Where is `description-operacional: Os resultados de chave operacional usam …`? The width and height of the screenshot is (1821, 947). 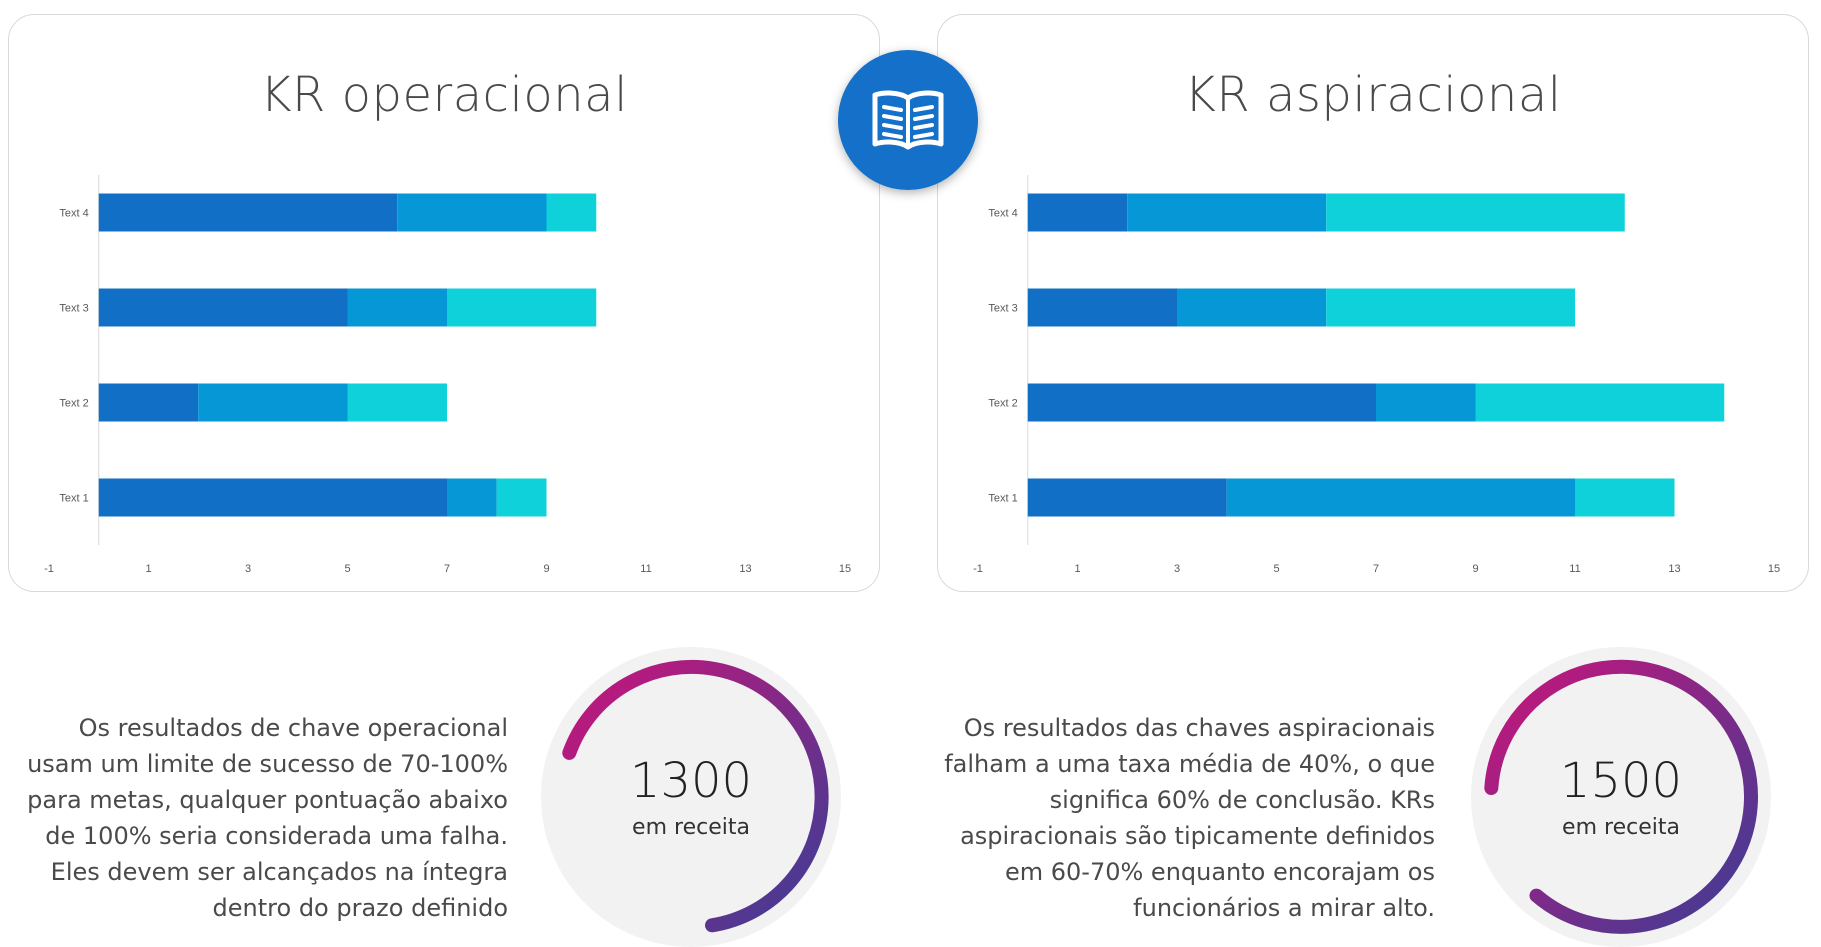 description-operacional: Os resultados de chave operacional usam … is located at coordinates (267, 818).